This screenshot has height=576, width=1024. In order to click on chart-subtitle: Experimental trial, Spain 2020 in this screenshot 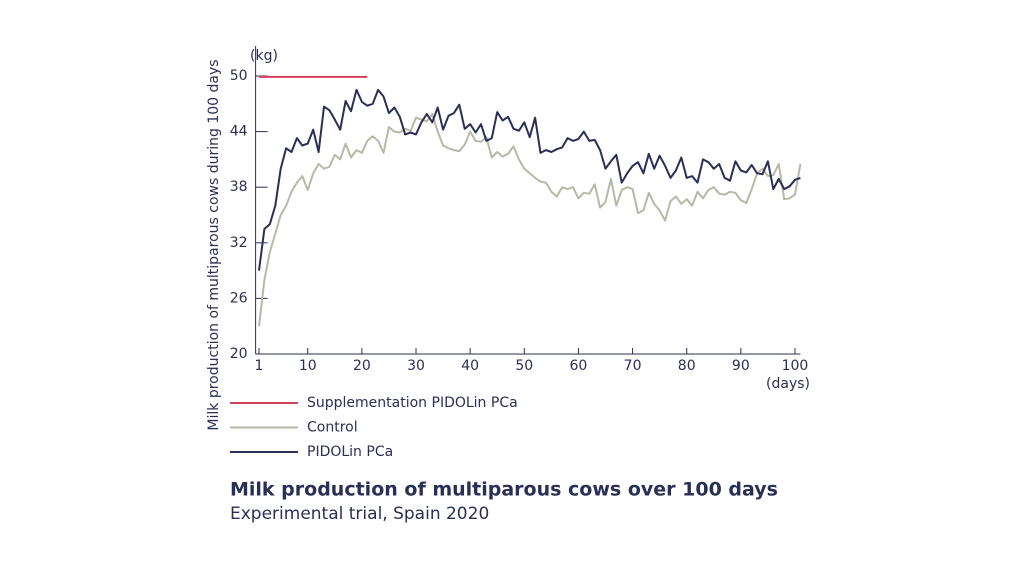, I will do `click(359, 514)`.